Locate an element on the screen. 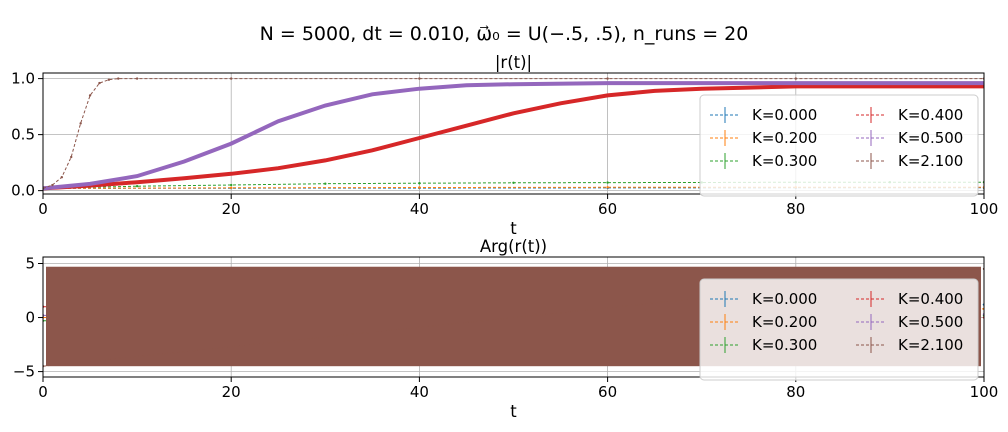 The height and width of the screenshot is (432, 1008). y-tick-label: 0.5 is located at coordinates (23, 135).